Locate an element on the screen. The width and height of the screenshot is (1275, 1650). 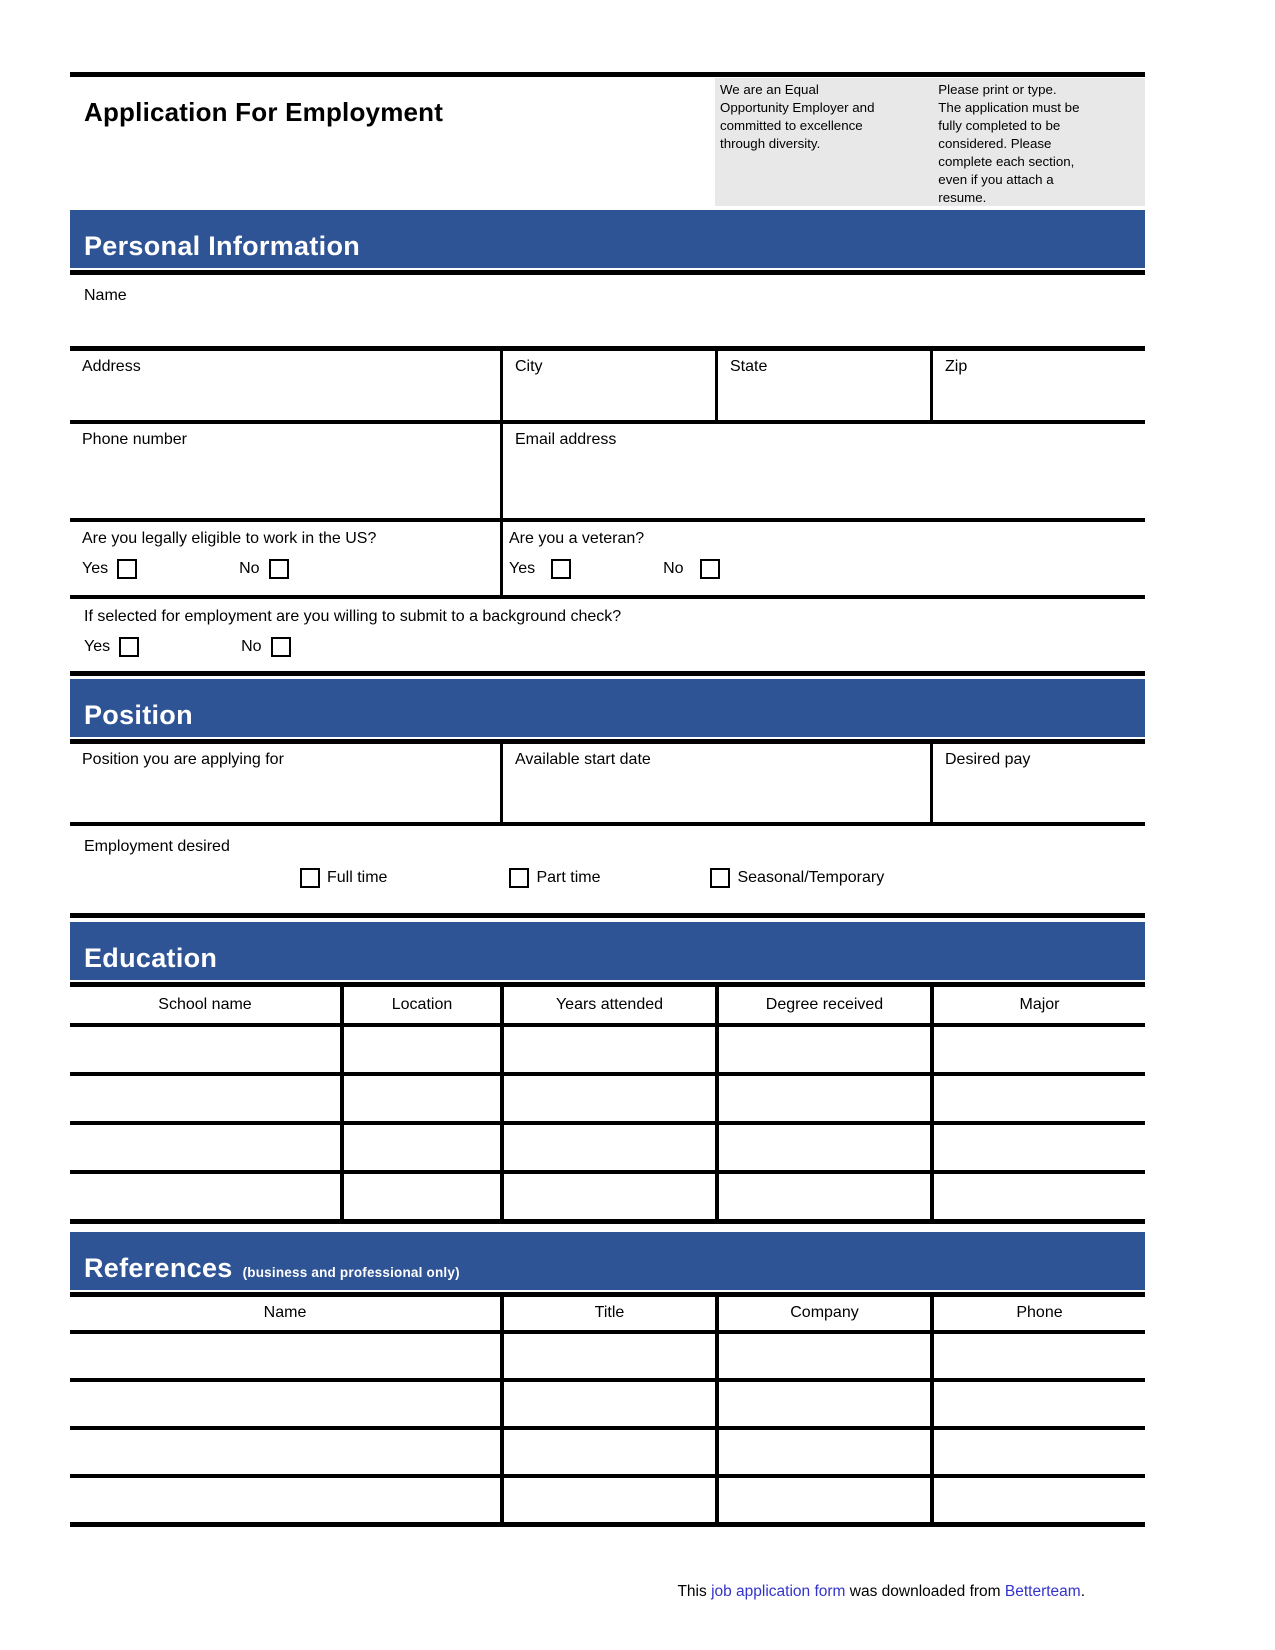
start-date-field-cell: Available start date is located at coordinates (715, 783).